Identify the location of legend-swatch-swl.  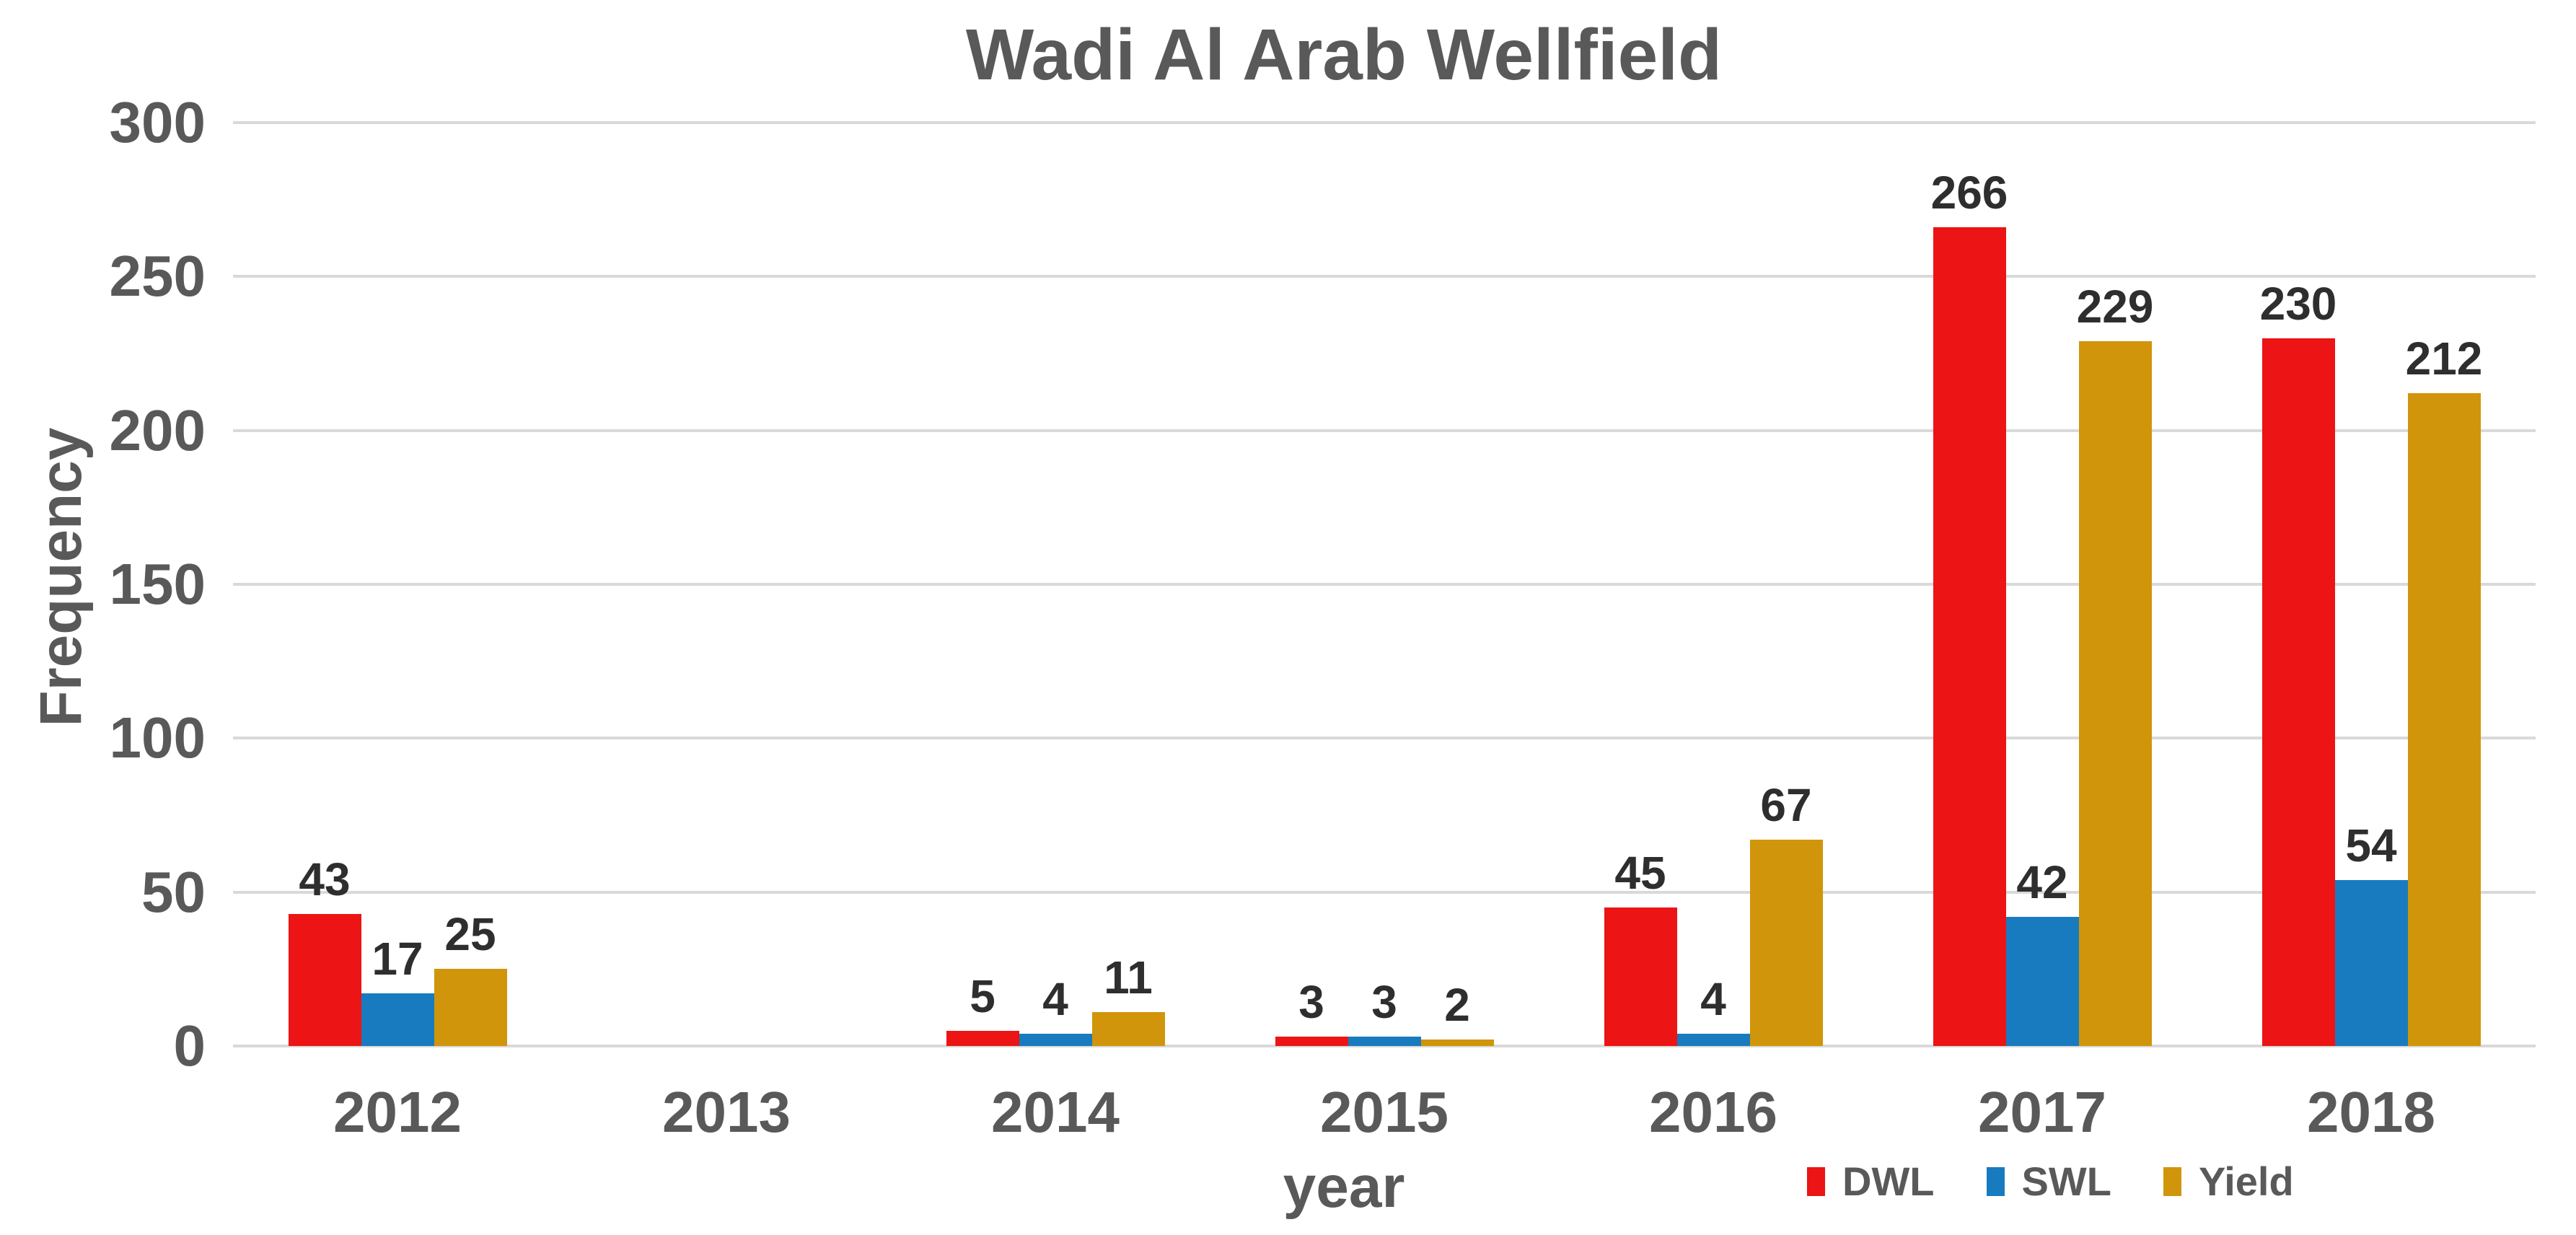
(1995, 1181).